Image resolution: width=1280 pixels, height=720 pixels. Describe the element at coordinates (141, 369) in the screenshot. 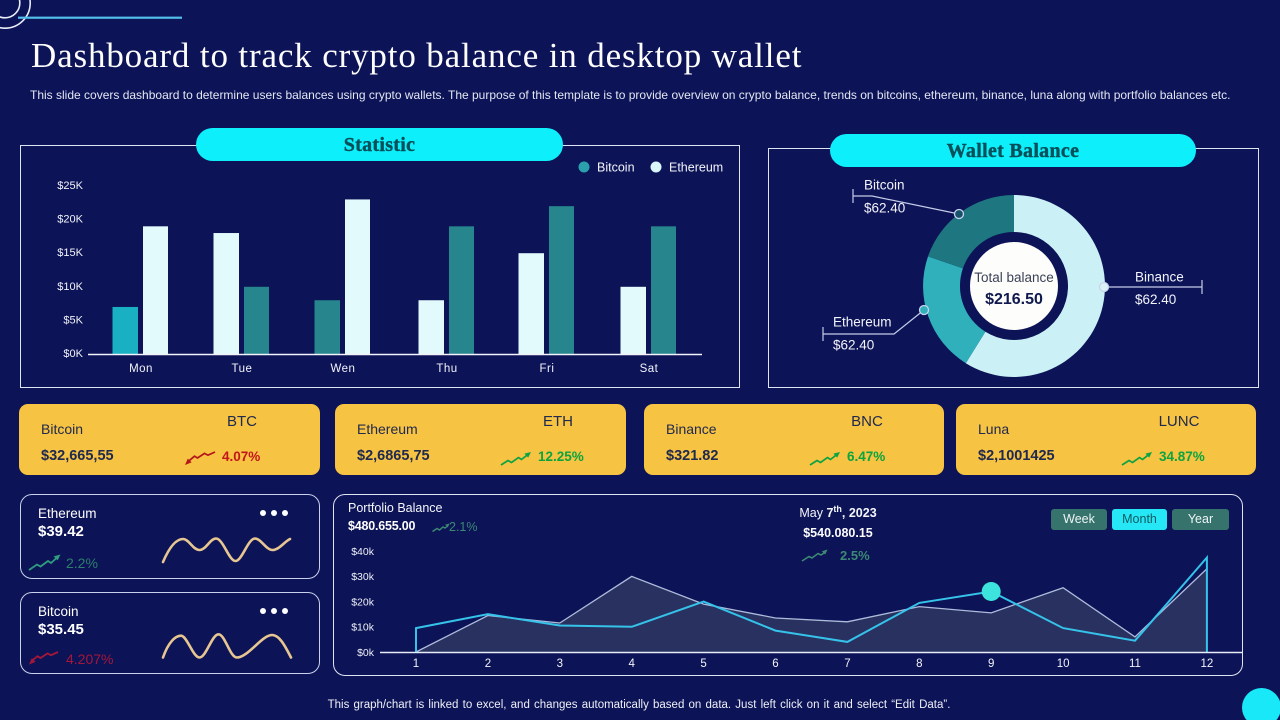

I see `svg-text: Mon` at that location.